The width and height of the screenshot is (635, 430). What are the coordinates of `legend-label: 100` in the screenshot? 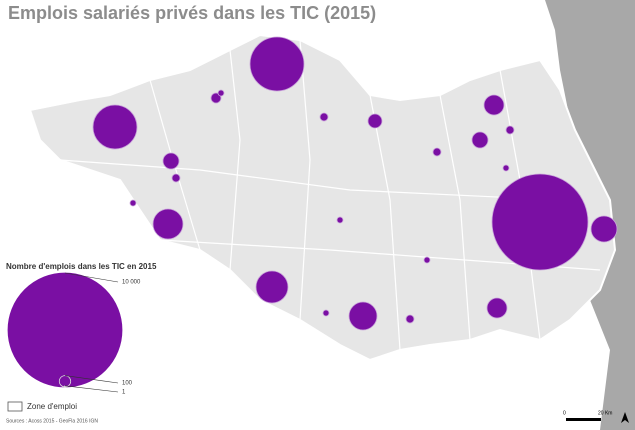 It's located at (127, 384).